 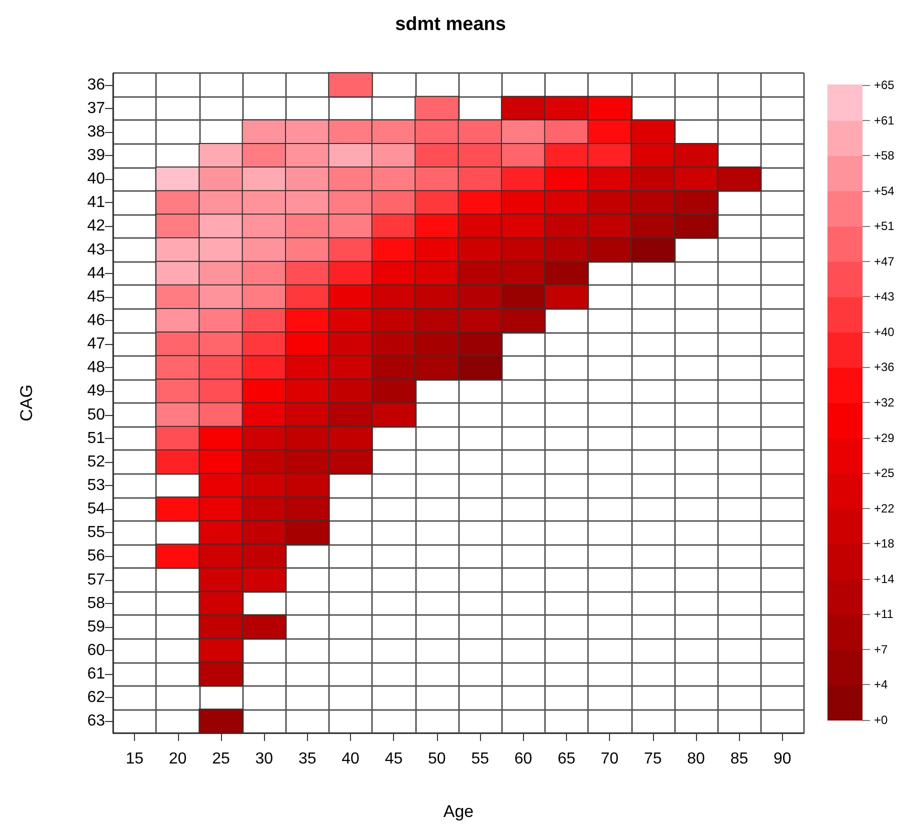 I want to click on x-tick-label: 65, so click(x=567, y=759).